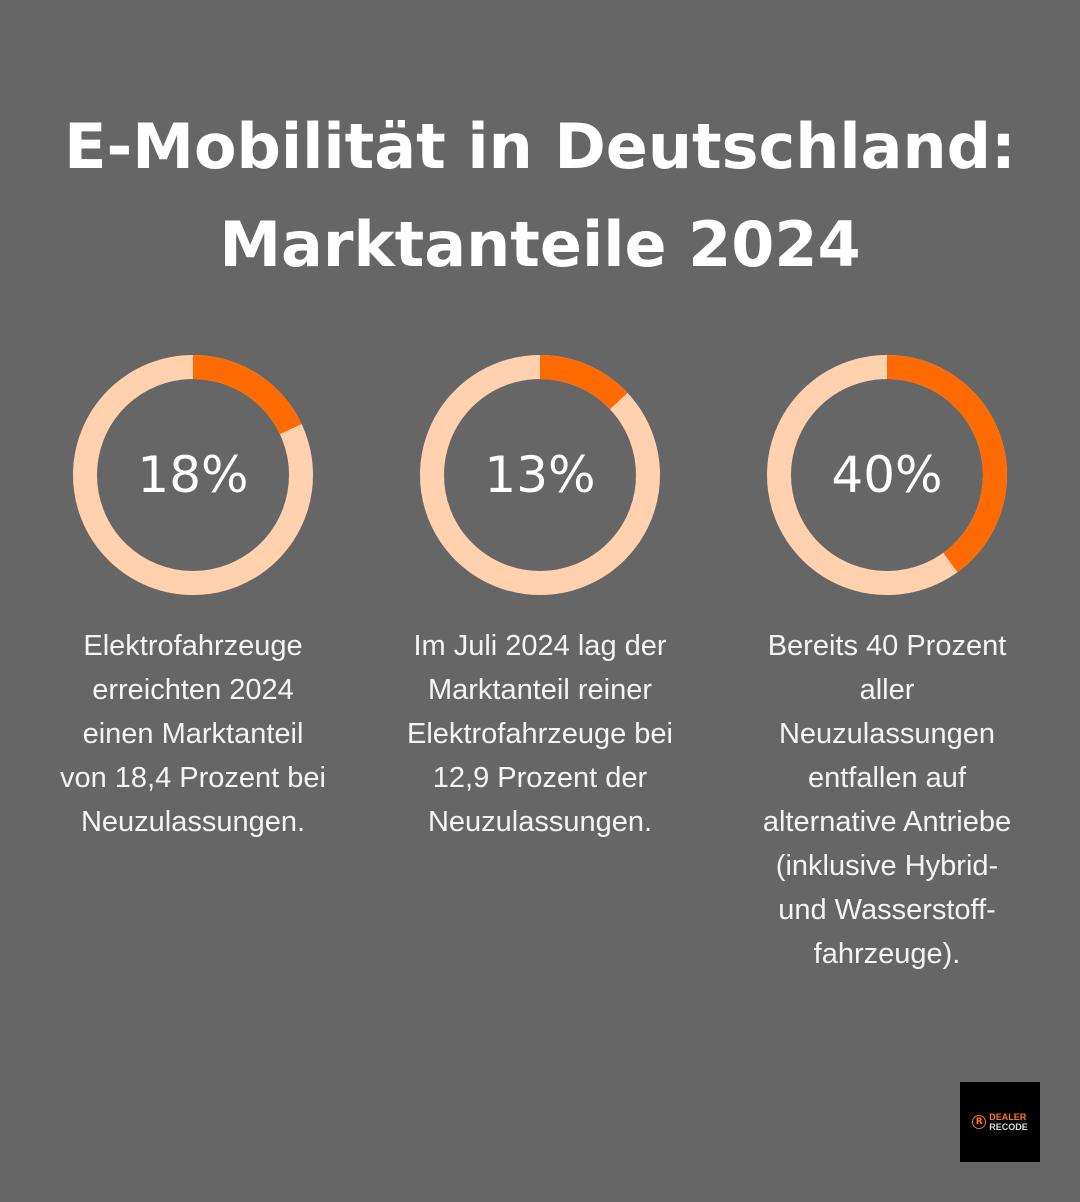 The image size is (1080, 1202). I want to click on donut-label: 40%, so click(886, 475).